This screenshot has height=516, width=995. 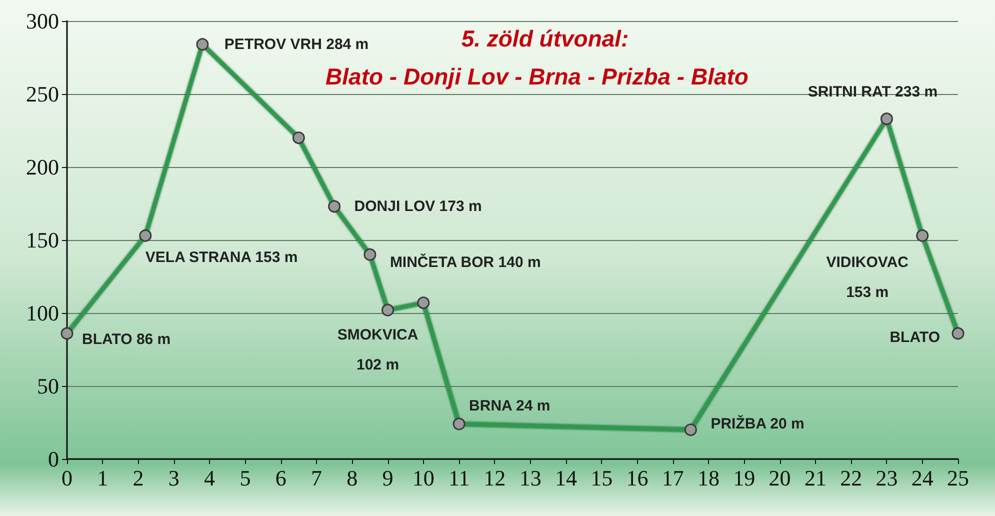 What do you see at coordinates (465, 262) in the screenshot?
I see `annotation: MINČETA BOR 140 m` at bounding box center [465, 262].